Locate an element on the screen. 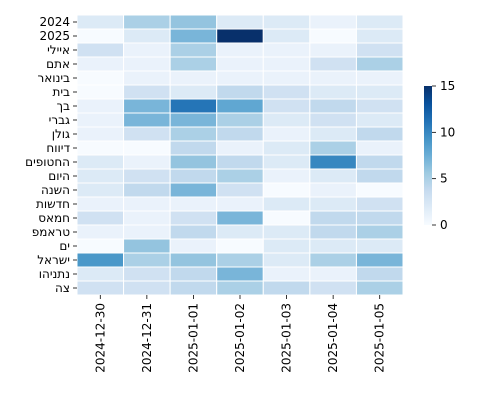 This screenshot has height=404, width=500. heatmap-cell-r14-c4 is located at coordinates (286, 218).